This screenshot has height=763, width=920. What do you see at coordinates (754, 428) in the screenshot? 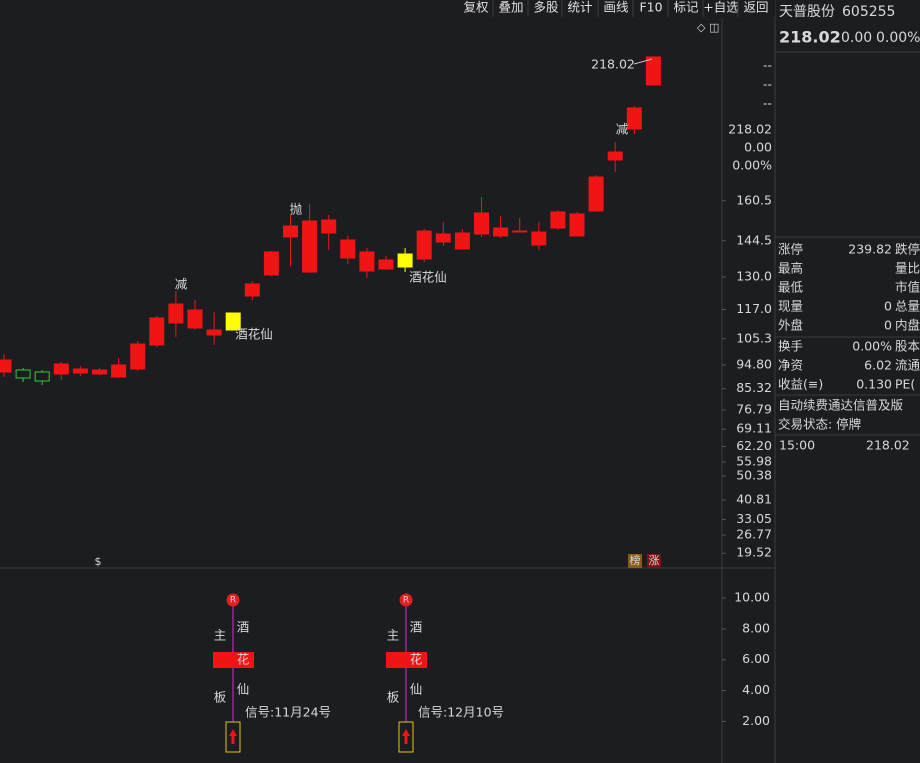
I see `y-tick-label: 69.11` at bounding box center [754, 428].